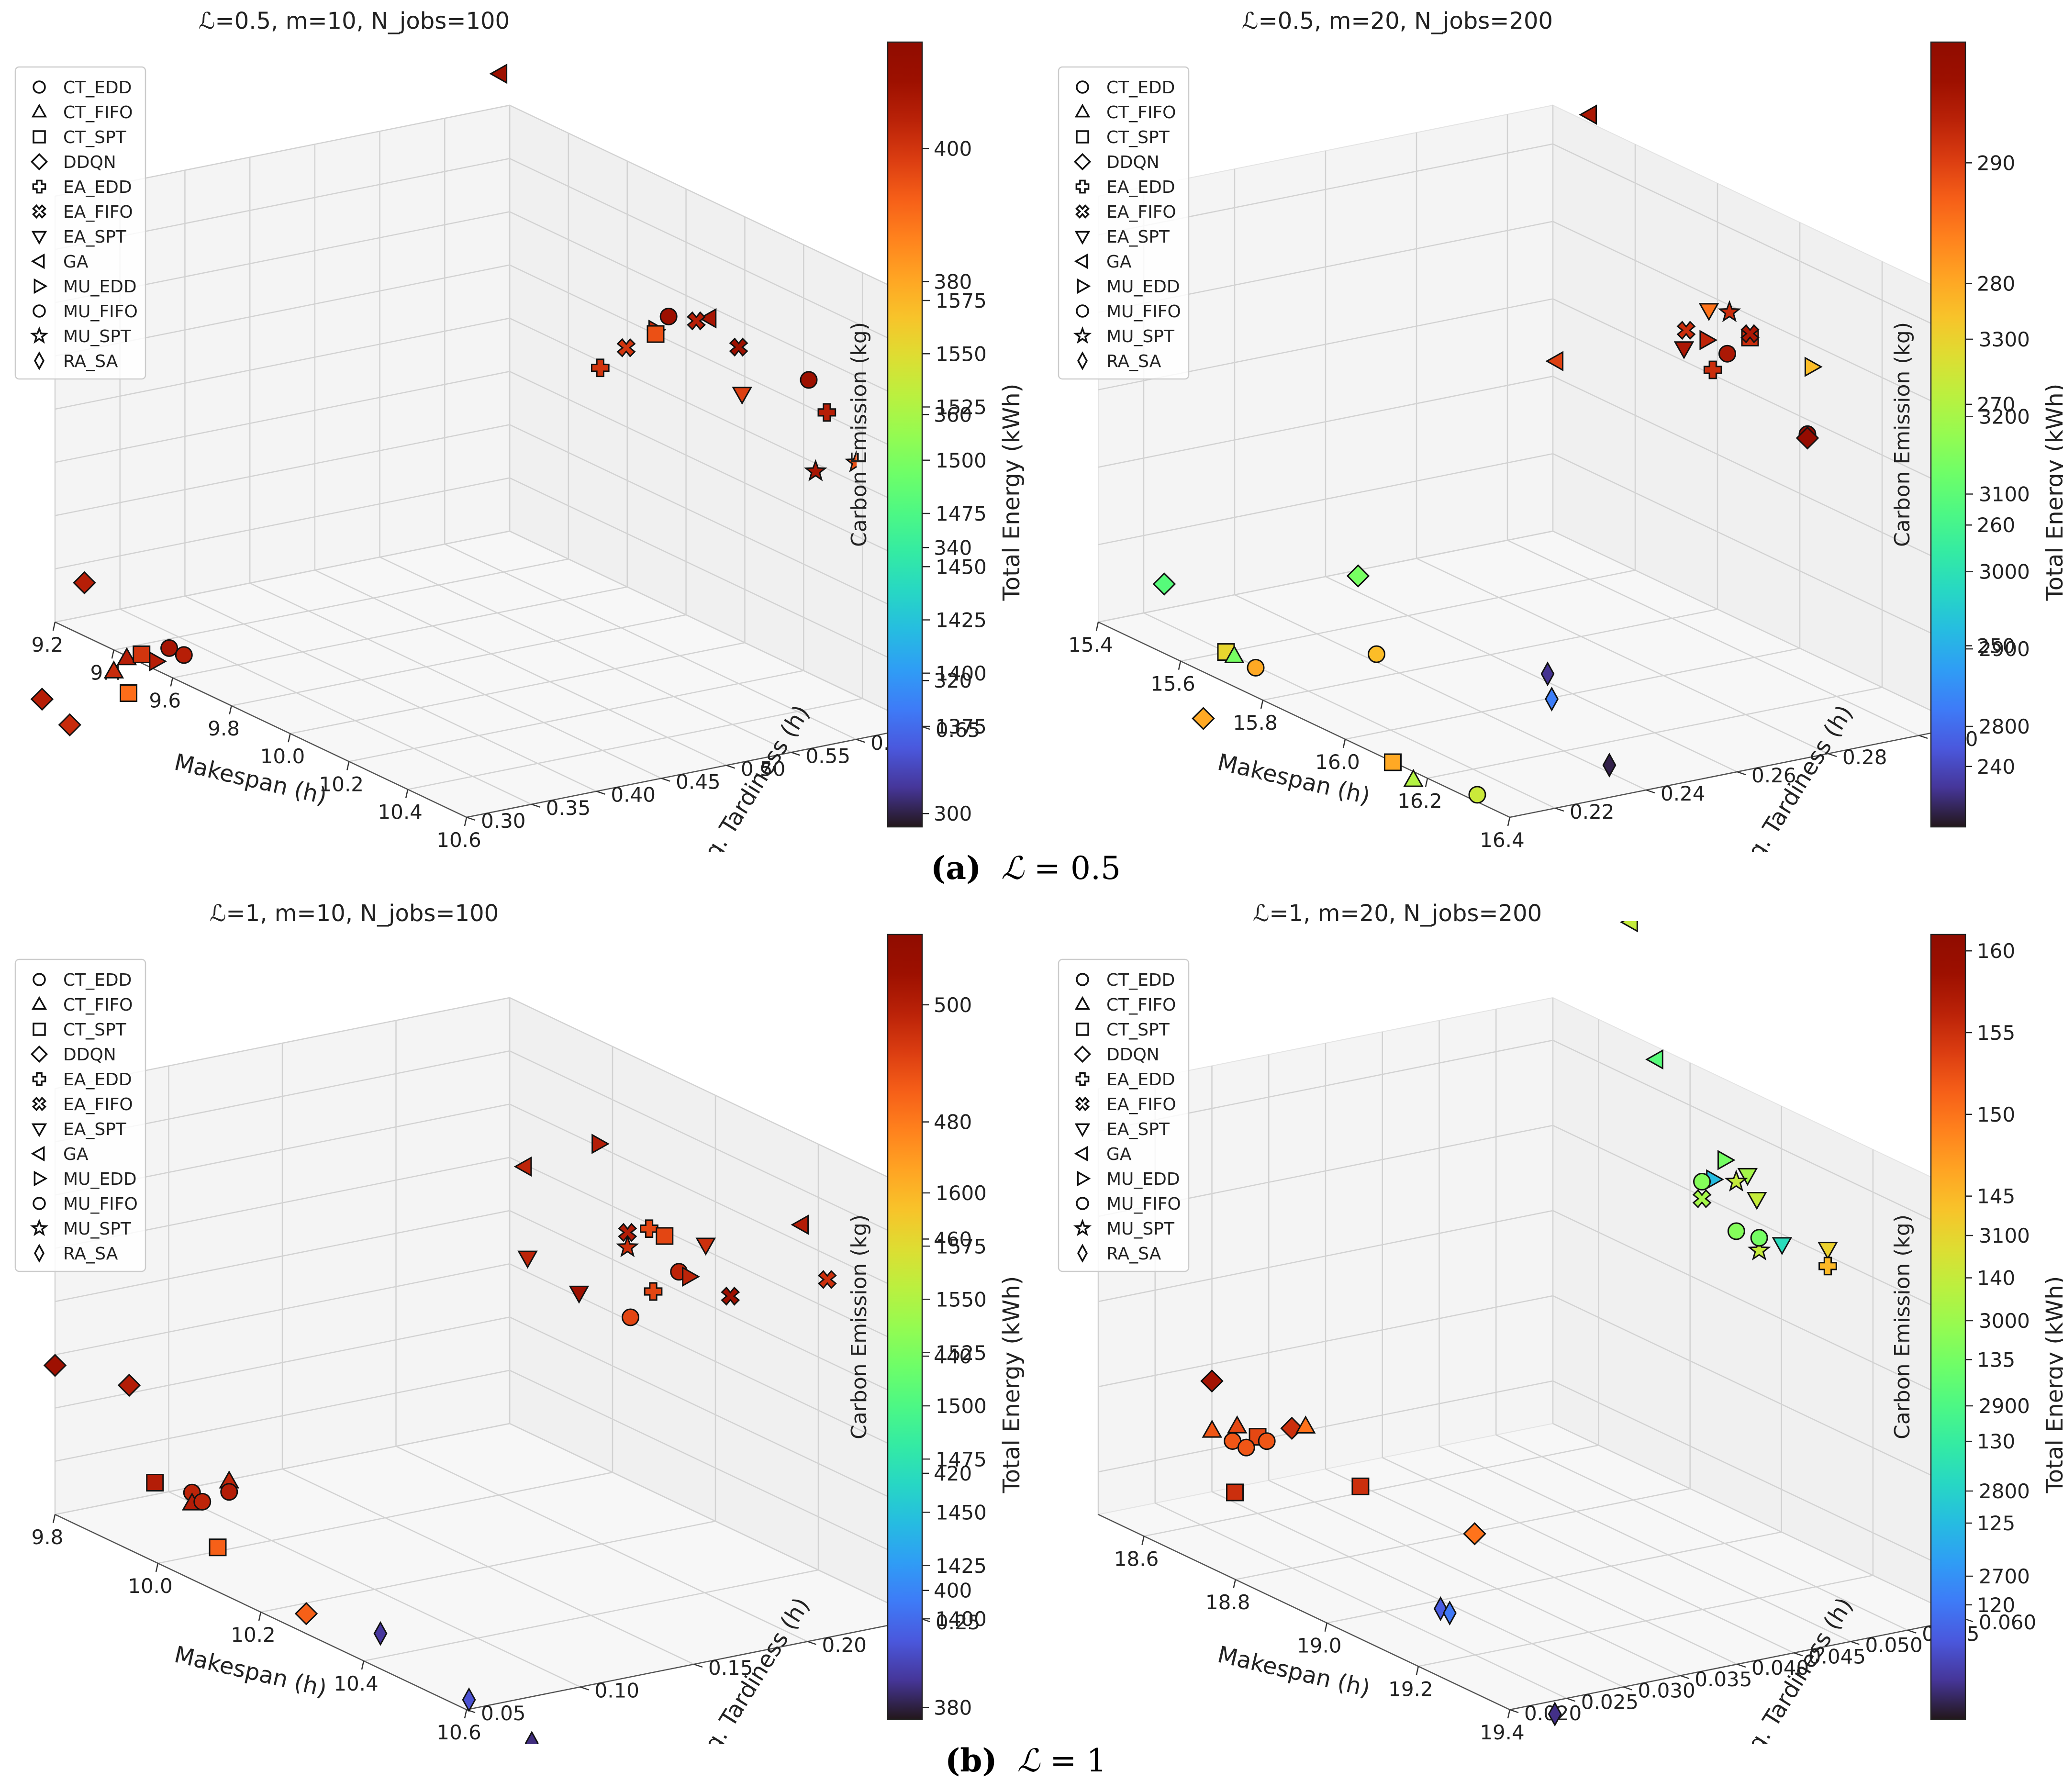 This screenshot has width=2063, height=1792. I want to click on p0-point-mu-spt, so click(815, 470).